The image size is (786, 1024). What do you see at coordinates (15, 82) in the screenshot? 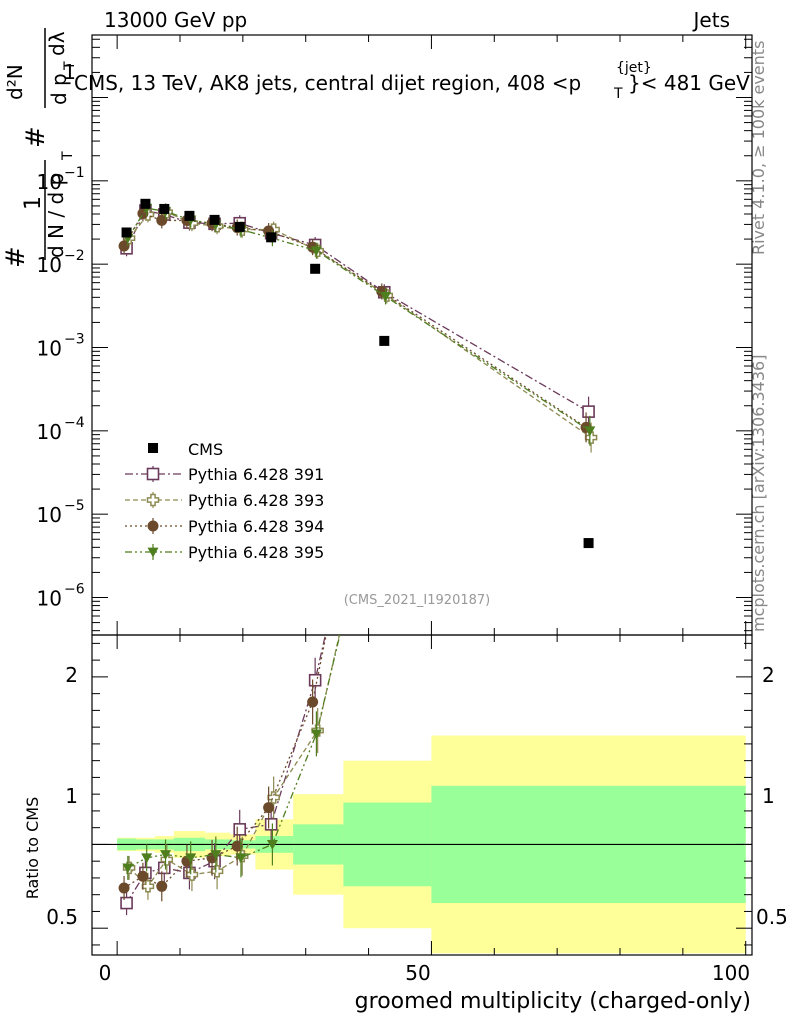
I see `svg-text: d²N` at bounding box center [15, 82].